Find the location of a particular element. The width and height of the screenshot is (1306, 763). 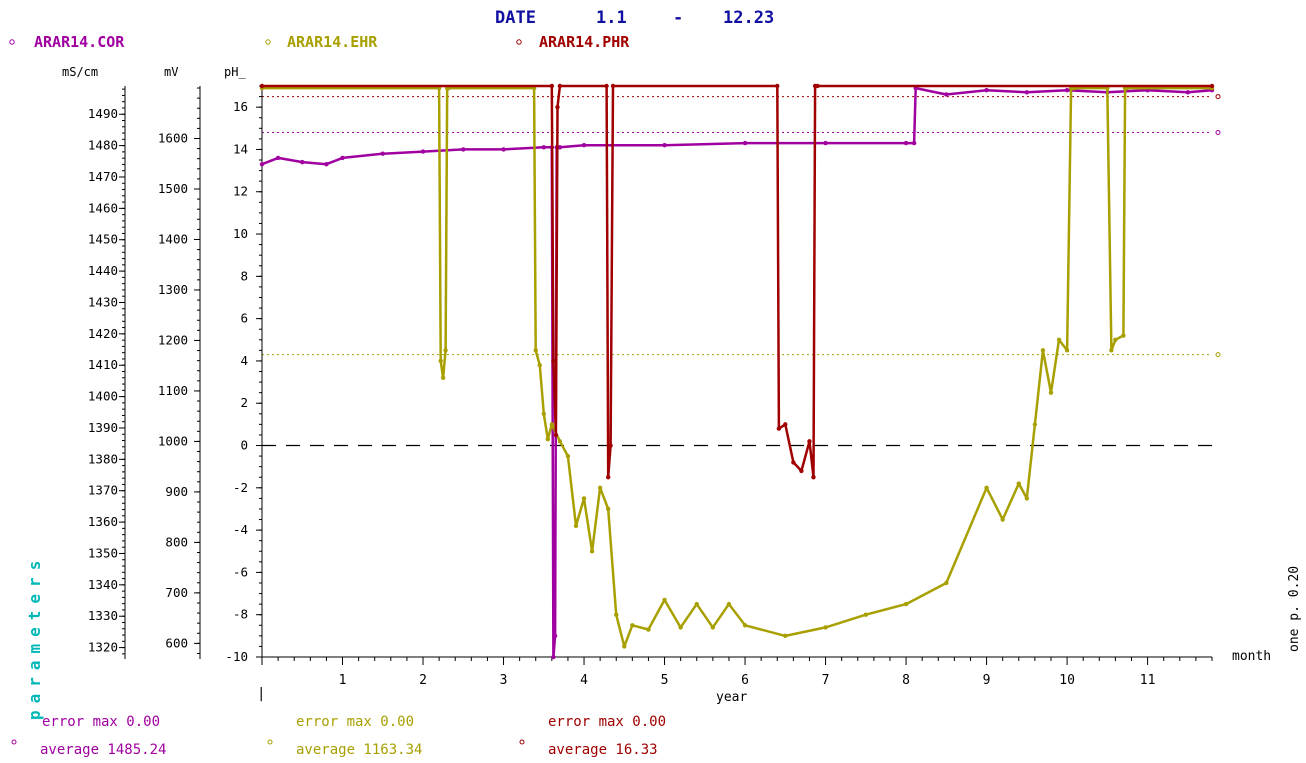

x-tick-label: 2 is located at coordinates (423, 680).